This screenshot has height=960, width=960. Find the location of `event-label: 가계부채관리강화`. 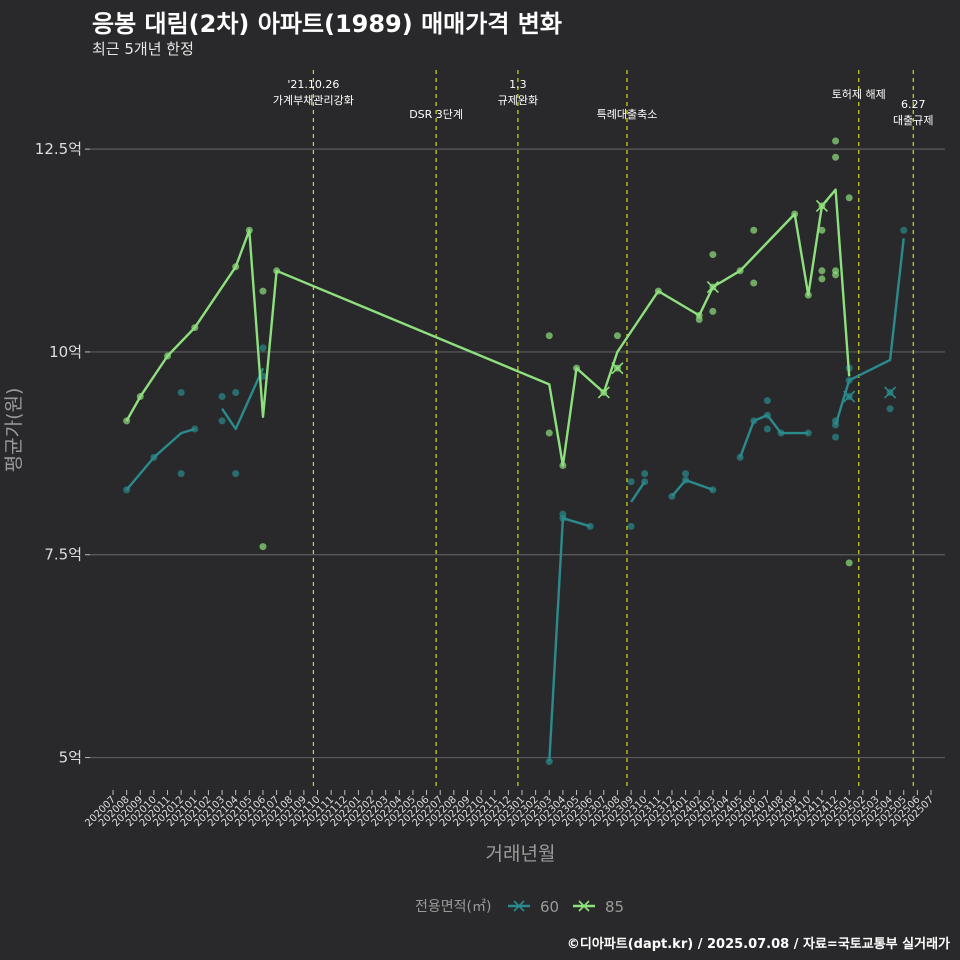

event-label: 가계부채관리강화 is located at coordinates (313, 100).